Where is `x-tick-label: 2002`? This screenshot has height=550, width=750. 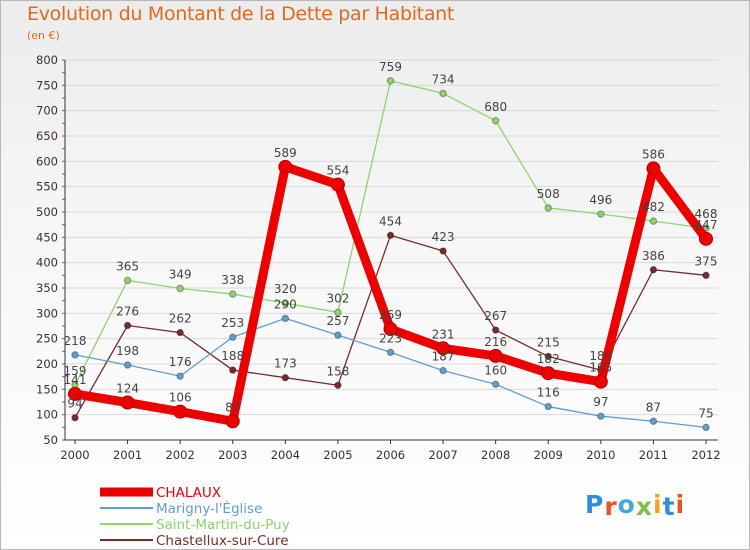
x-tick-label: 2002 is located at coordinates (180, 455).